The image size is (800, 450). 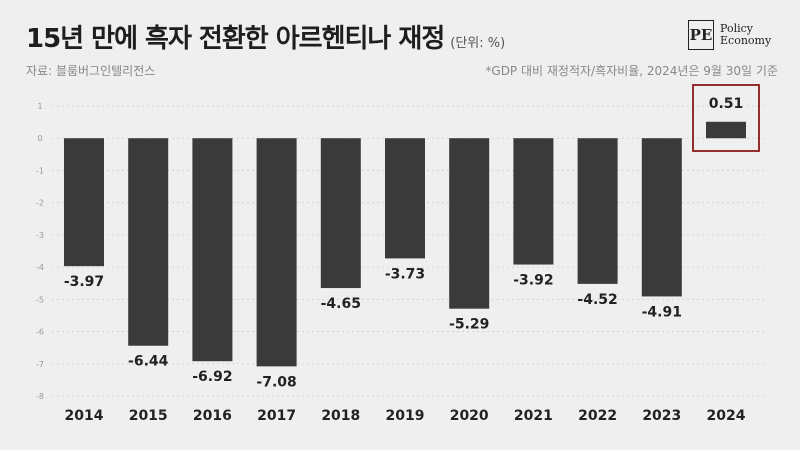 I want to click on logo-text: Policy Economy, so click(x=745, y=35).